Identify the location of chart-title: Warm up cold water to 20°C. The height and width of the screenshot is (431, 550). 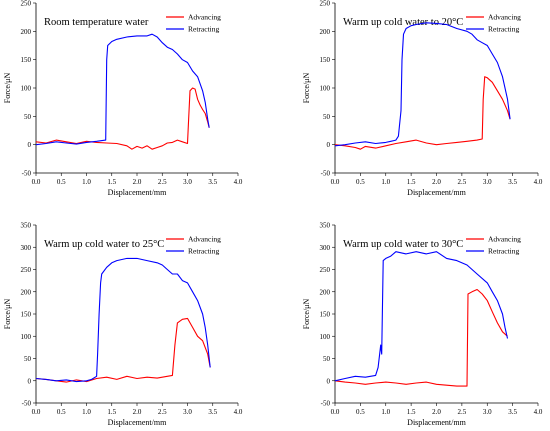
(403, 22).